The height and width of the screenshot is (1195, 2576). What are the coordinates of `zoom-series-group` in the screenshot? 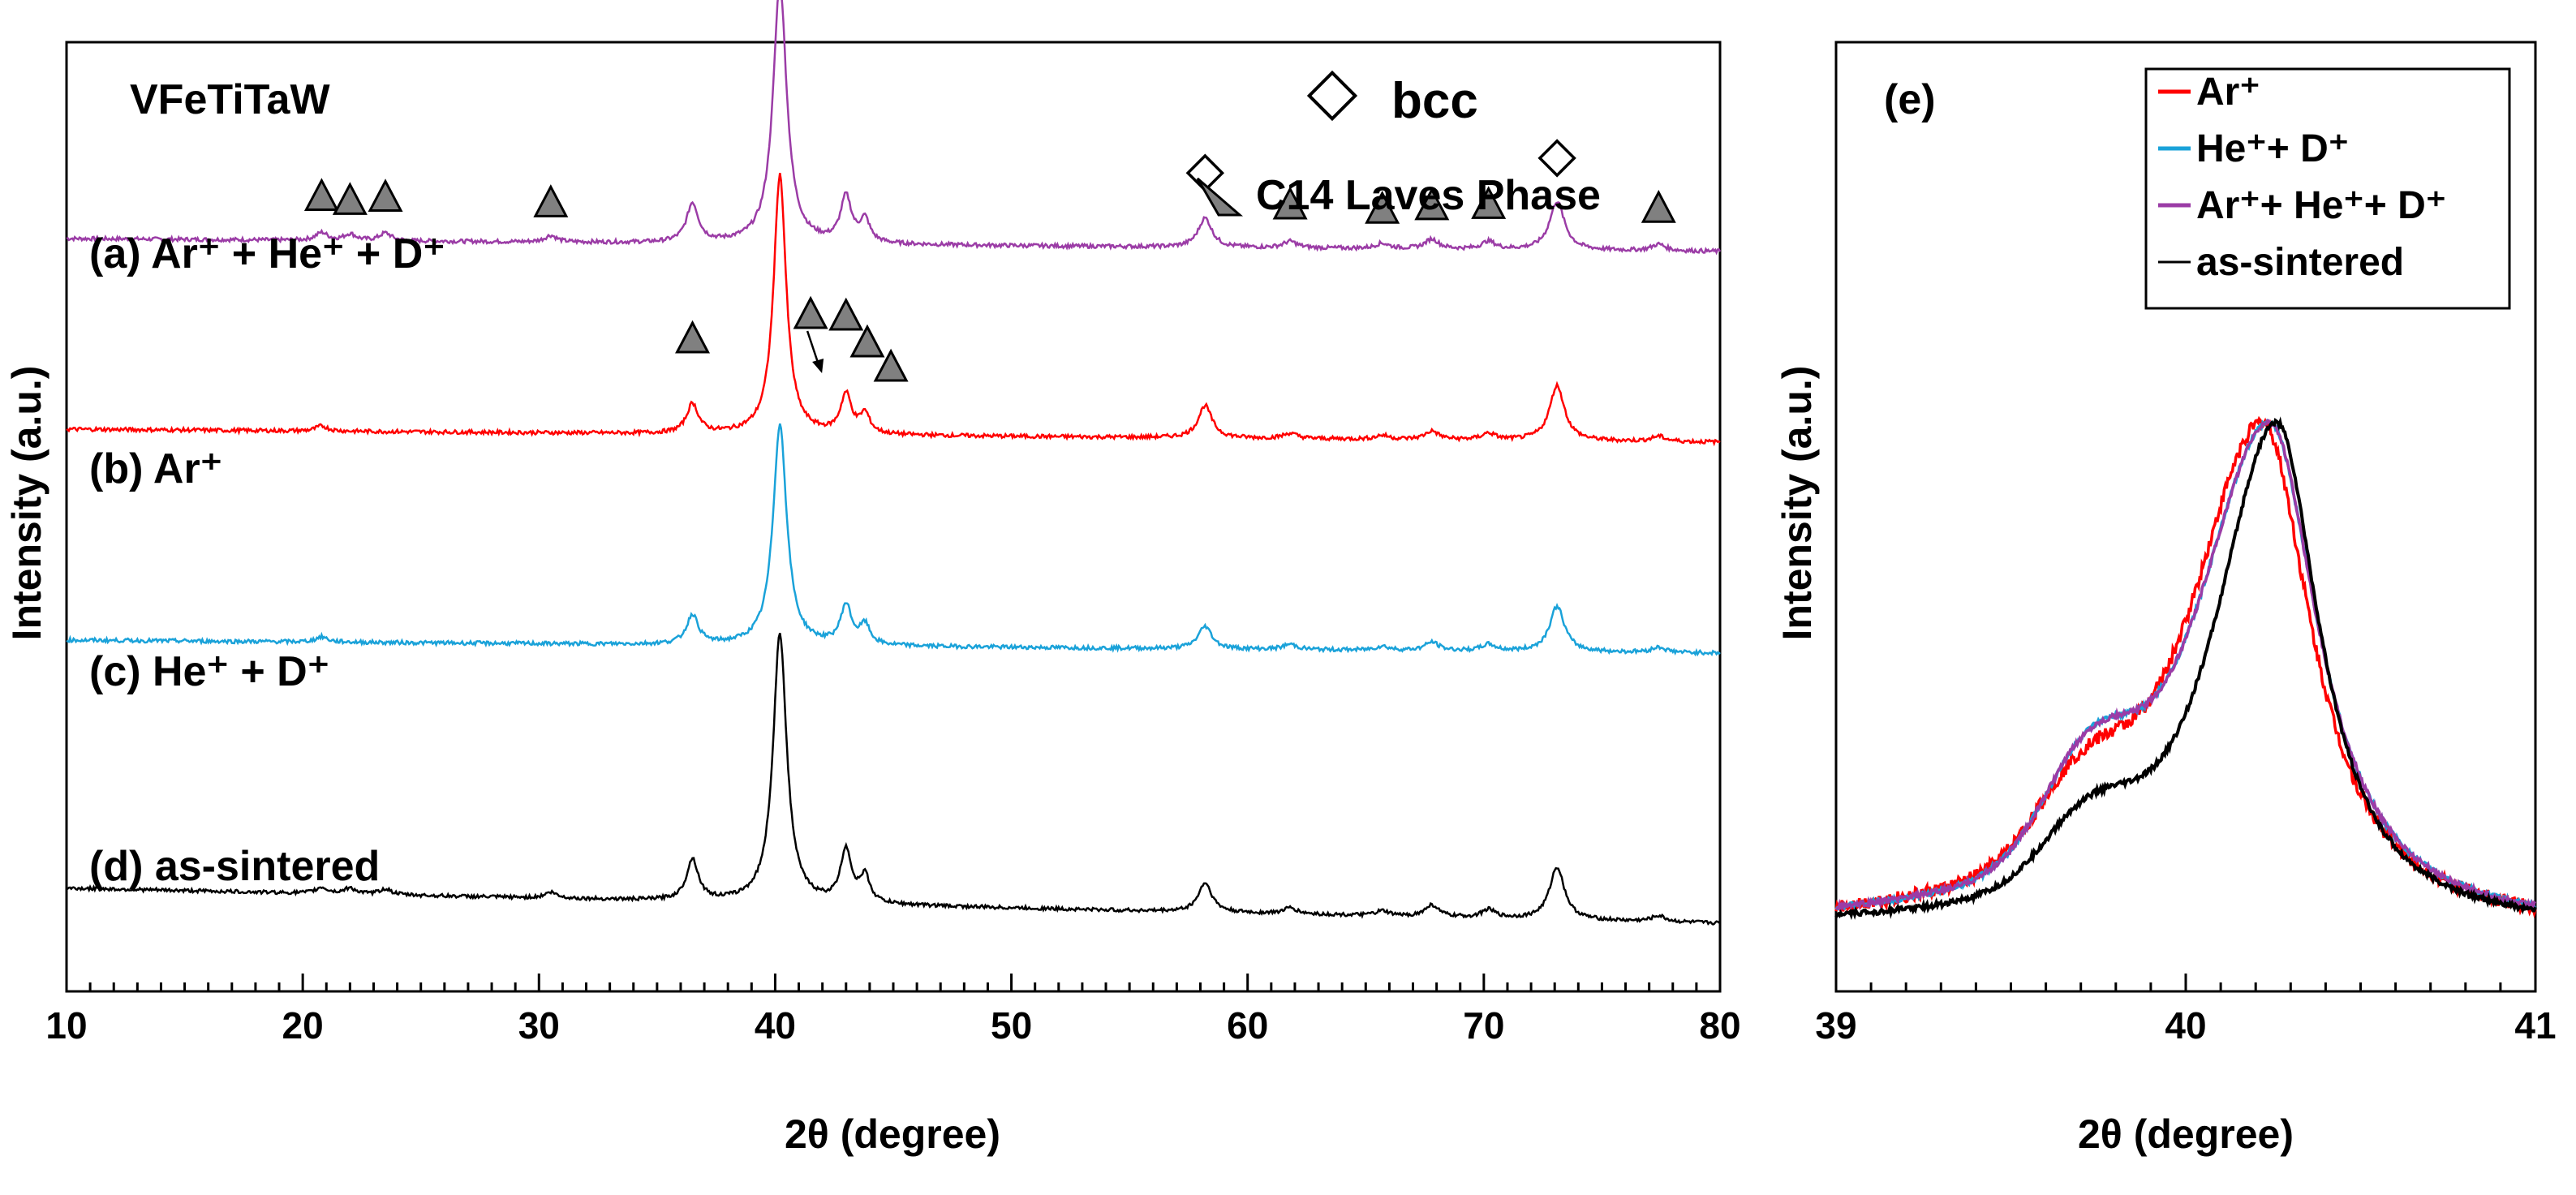 It's located at (2185, 668).